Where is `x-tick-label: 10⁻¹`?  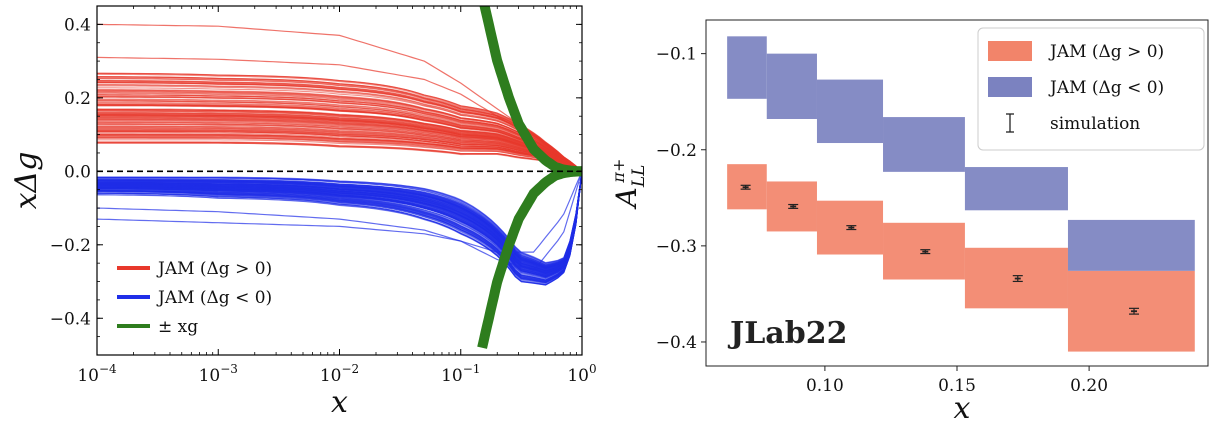
x-tick-label: 10⁻¹ is located at coordinates (460, 374).